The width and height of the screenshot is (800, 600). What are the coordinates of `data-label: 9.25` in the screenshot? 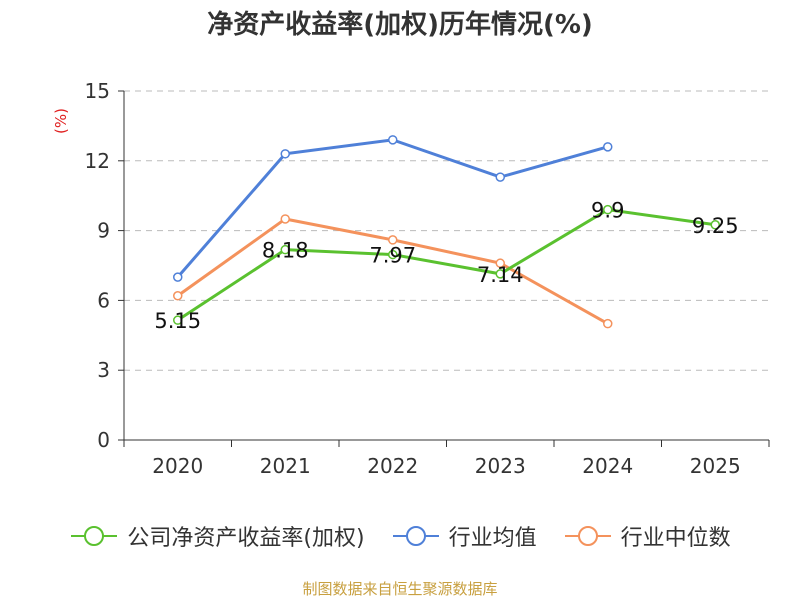 It's located at (715, 226).